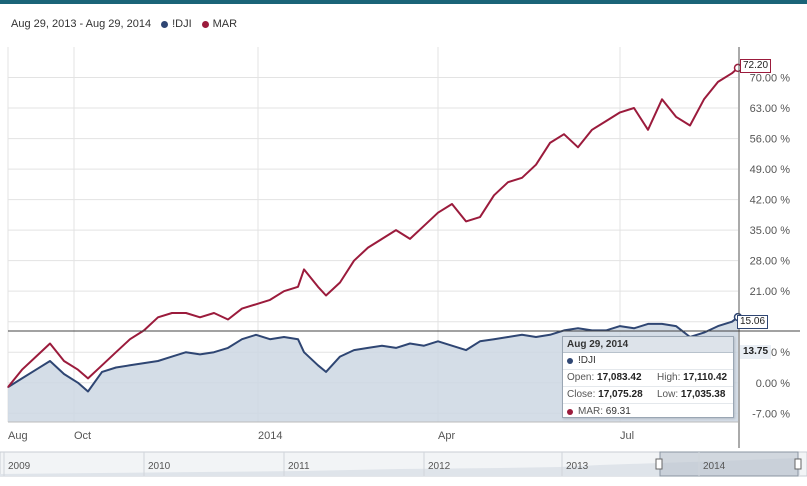 The image size is (807, 486). I want to click on legend-label-mar: MAR, so click(225, 24).